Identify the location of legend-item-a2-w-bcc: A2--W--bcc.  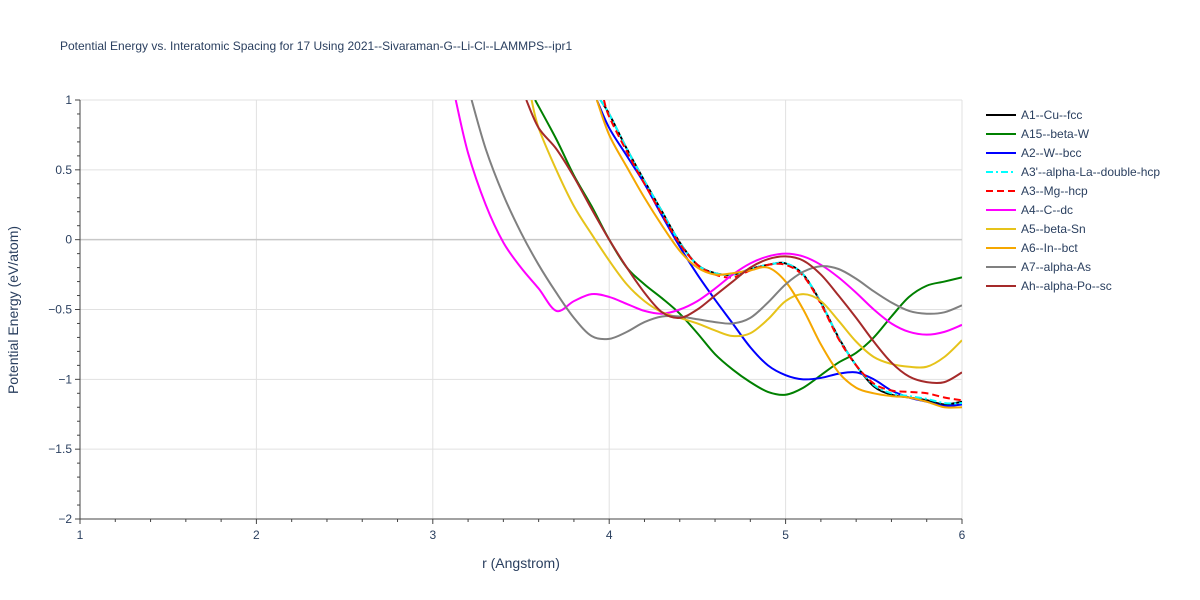
(1033, 153).